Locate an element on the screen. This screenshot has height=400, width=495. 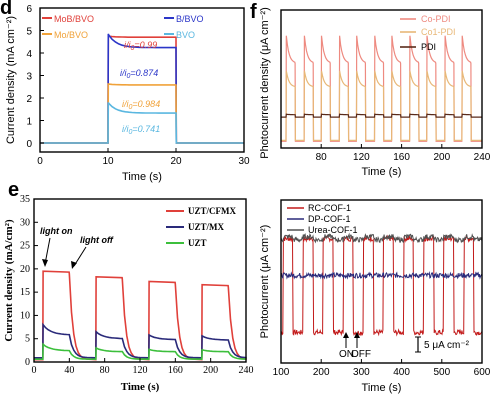
legend-label: UZT/CFMX is located at coordinates (212, 211).